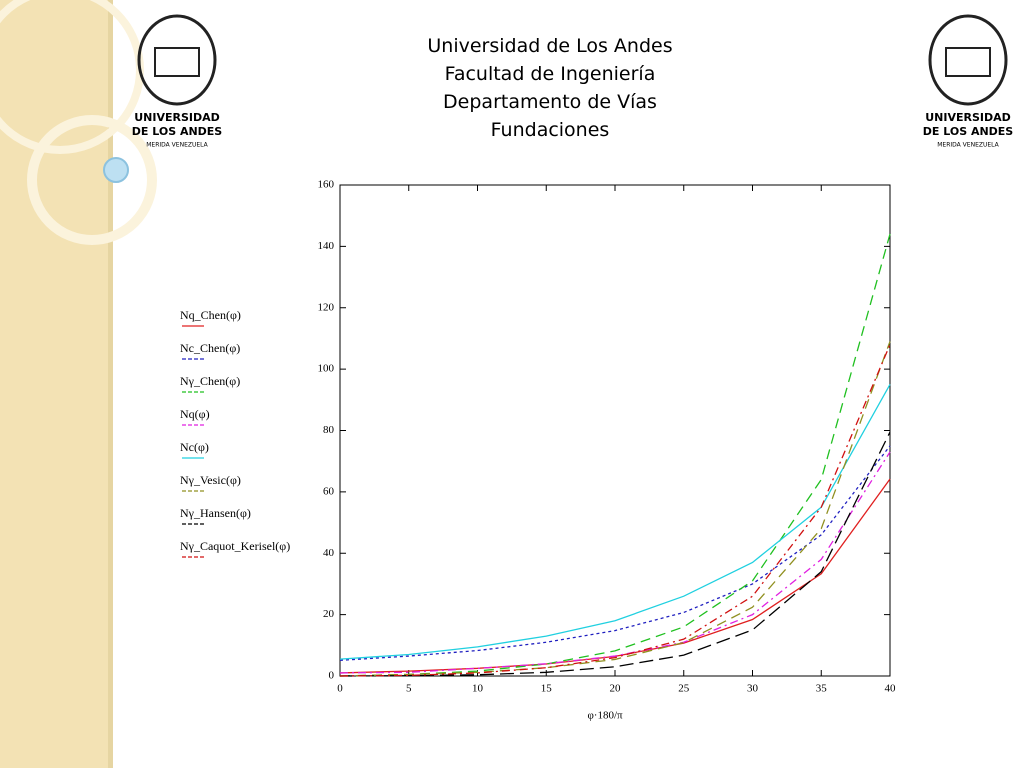 The image size is (1024, 768). Describe the element at coordinates (326, 246) in the screenshot. I see `y-tick-label: 140` at that location.